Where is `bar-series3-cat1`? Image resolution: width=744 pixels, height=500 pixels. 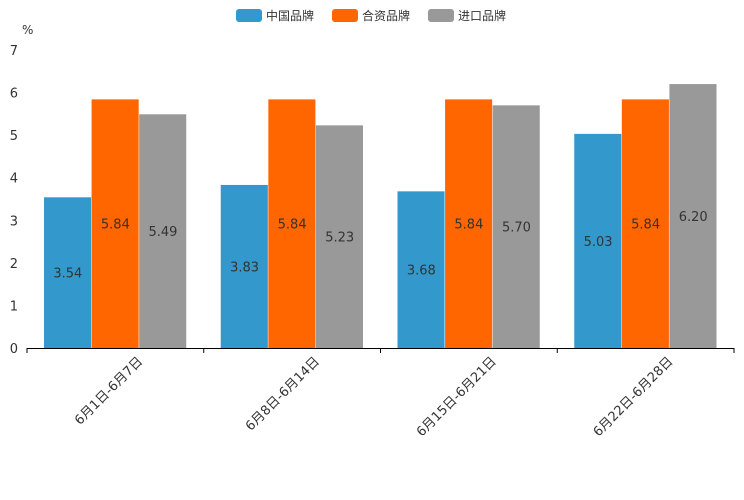
bar-series3-cat1 is located at coordinates (163, 231).